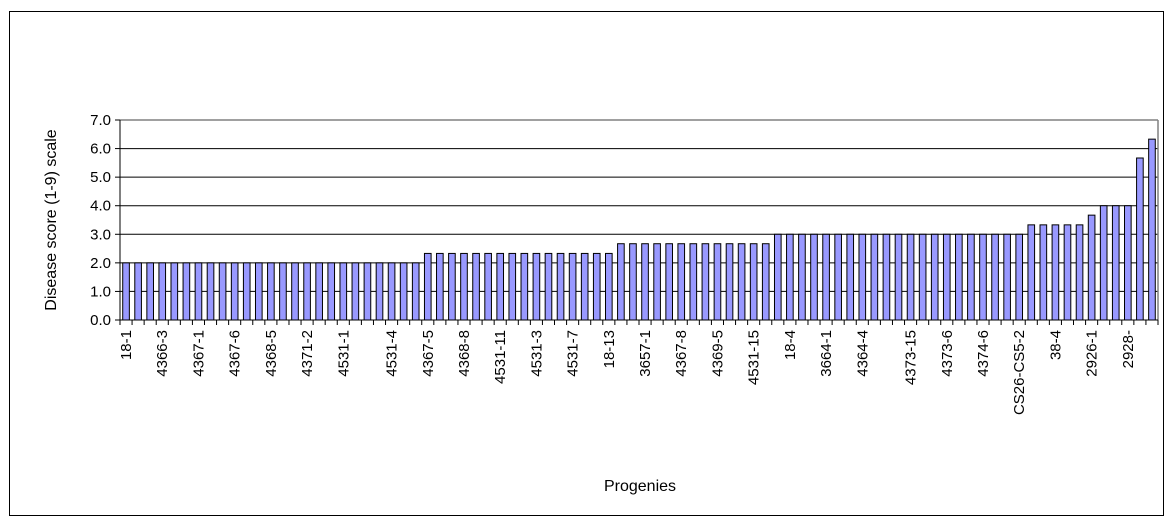  Describe the element at coordinates (100, 120) in the screenshot. I see `y-tick-label: 7.0` at that location.